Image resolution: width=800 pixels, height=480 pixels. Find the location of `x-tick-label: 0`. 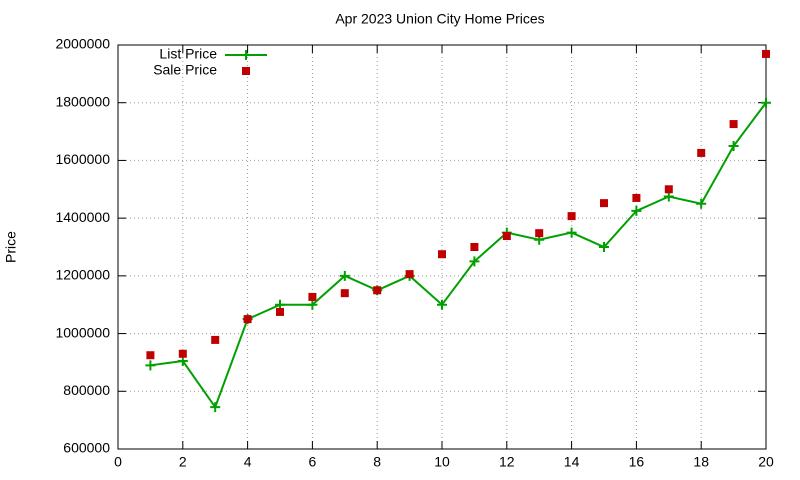

x-tick-label: 0 is located at coordinates (118, 462).